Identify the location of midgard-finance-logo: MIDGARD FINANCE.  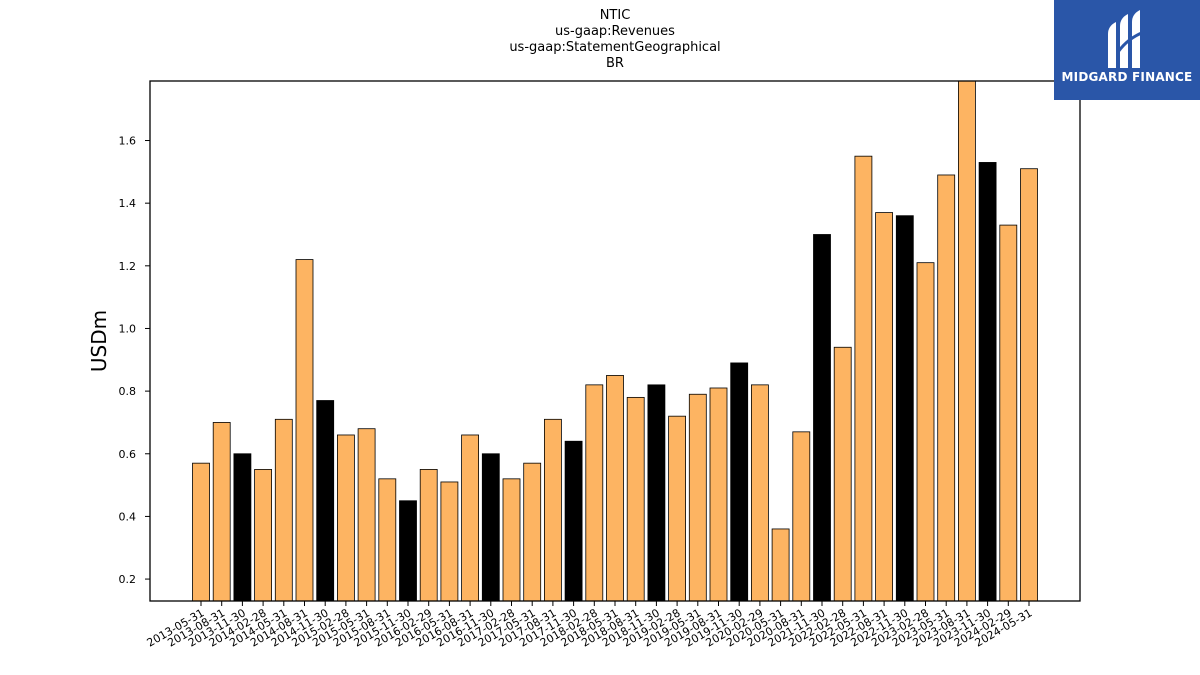
(1127, 50).